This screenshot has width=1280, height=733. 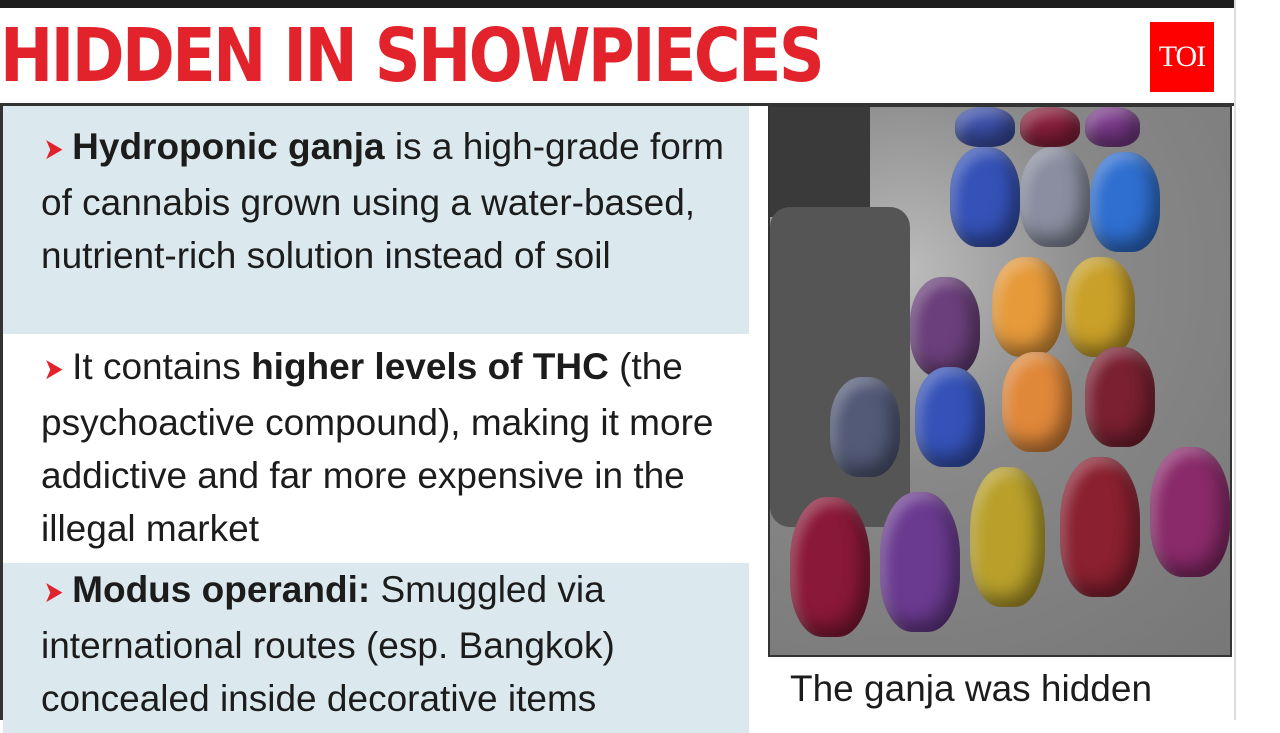 I want to click on bullet-bold: Modus operandi:, so click(x=221, y=589).